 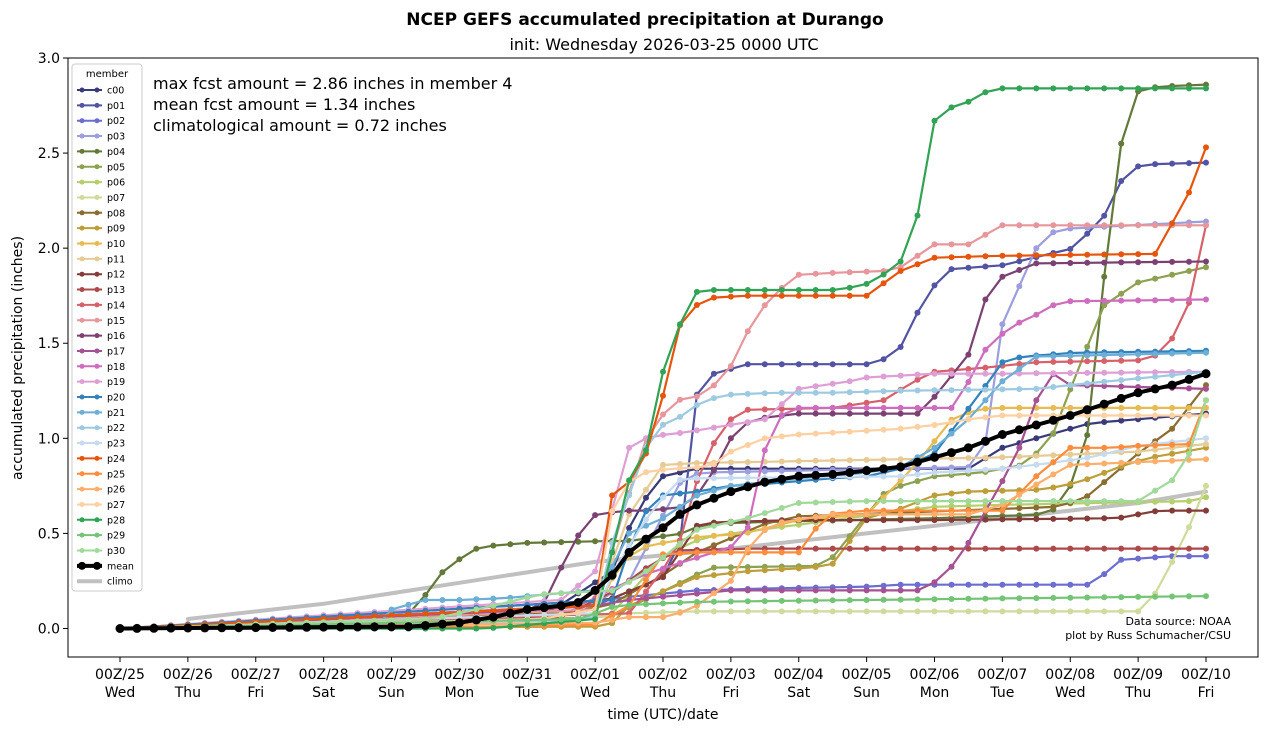 I want to click on x-tick-label: 00Z/05, so click(x=867, y=675).